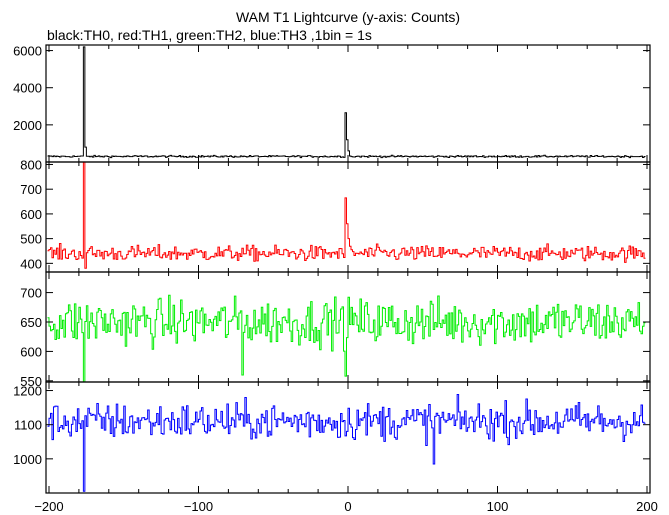 This screenshot has height=515, width=669. Describe the element at coordinates (198, 506) in the screenshot. I see `x-tick-label: −100` at that location.